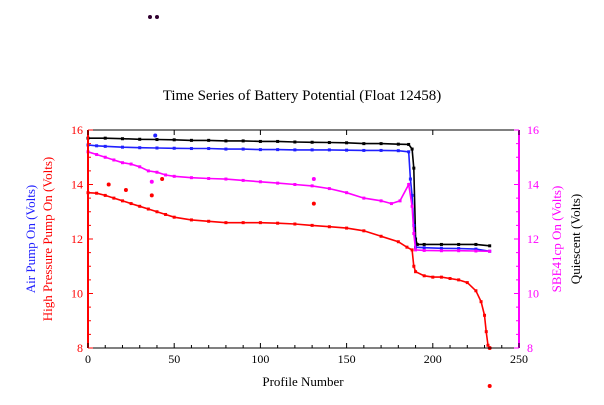 Image resolution: width=604 pixels, height=405 pixels. Describe the element at coordinates (533, 185) in the screenshot. I see `right-y-tick-label: 14` at that location.